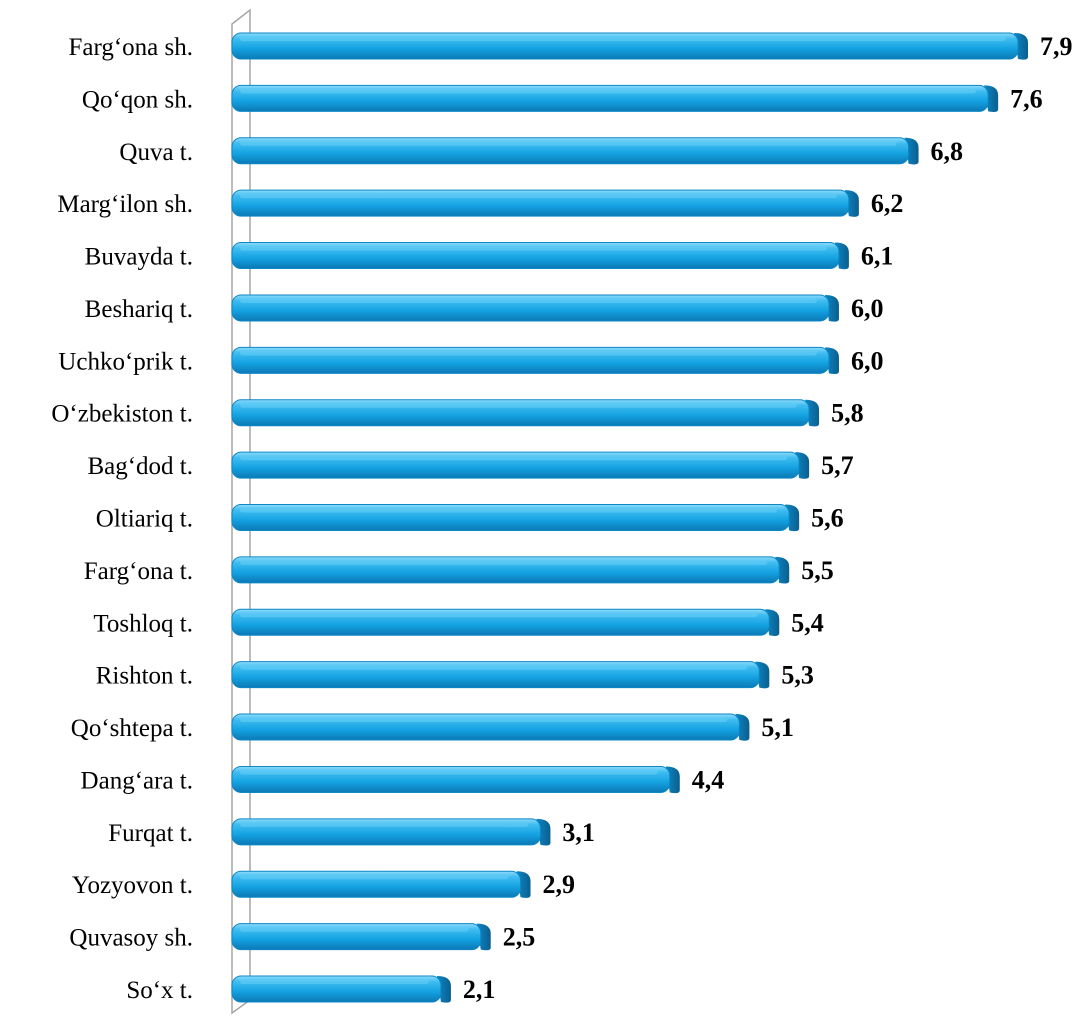  What do you see at coordinates (156, 152) in the screenshot?
I see `category-label: Quva t.` at bounding box center [156, 152].